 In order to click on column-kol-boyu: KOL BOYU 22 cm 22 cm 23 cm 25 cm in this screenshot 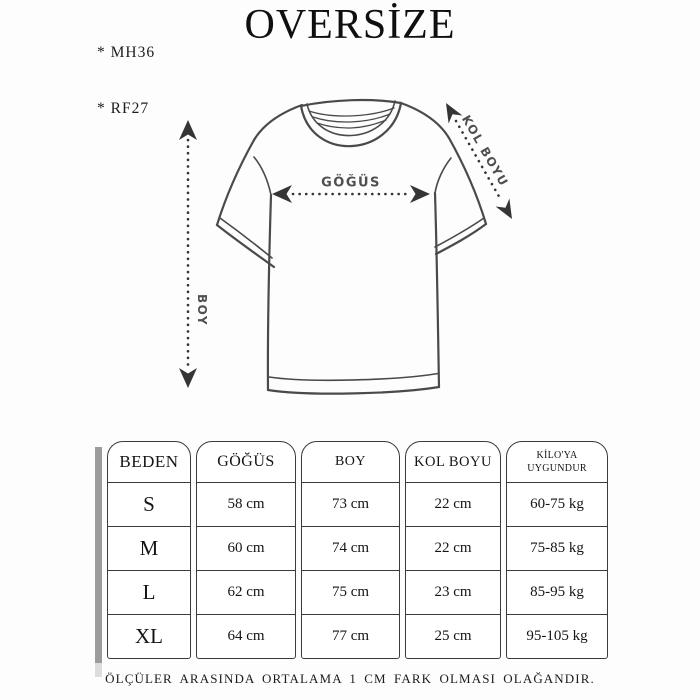, I will do `click(453, 550)`.